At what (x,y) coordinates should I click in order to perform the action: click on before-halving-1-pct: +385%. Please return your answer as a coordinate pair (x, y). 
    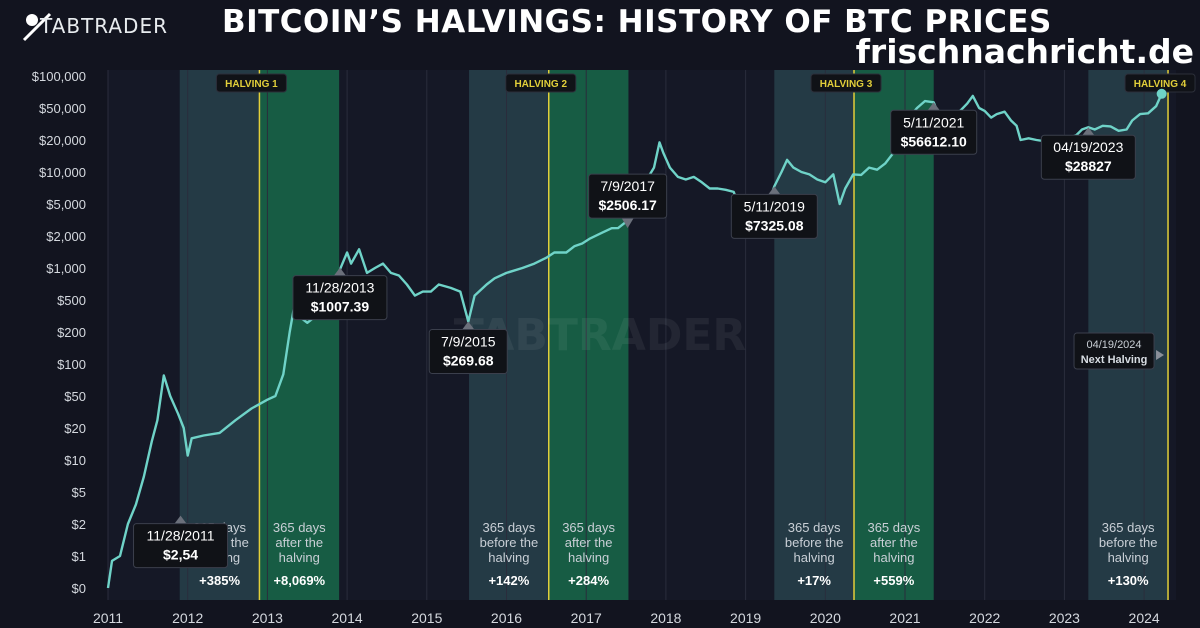
    Looking at the image, I should click on (219, 580).